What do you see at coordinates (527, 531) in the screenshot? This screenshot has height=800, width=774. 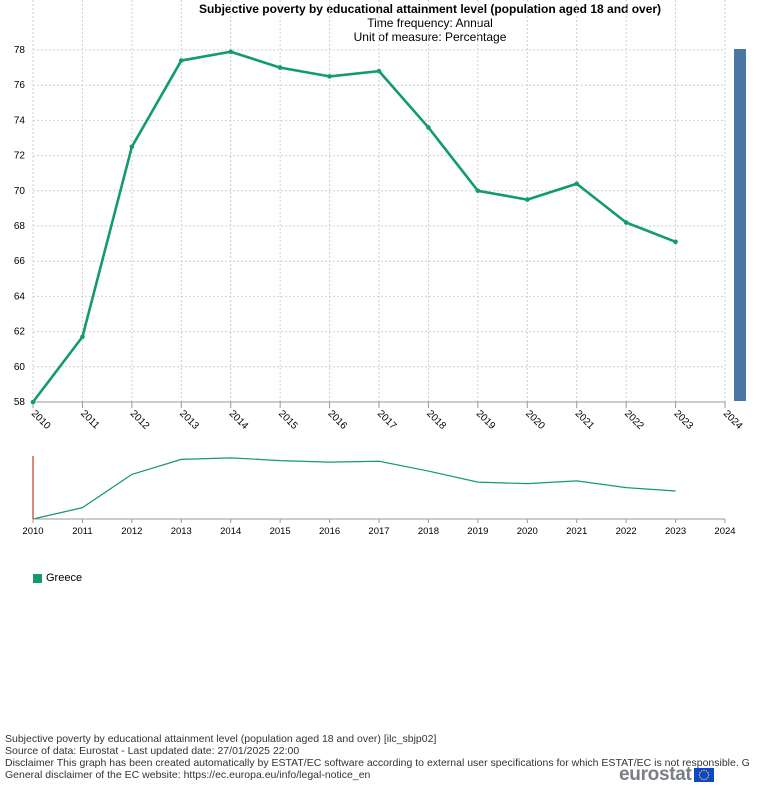 I see `navigator-tick-label: 2020` at bounding box center [527, 531].